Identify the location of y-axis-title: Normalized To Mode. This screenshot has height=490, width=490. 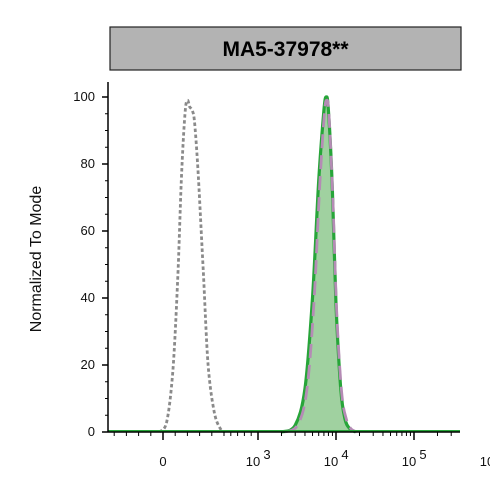
(36, 259).